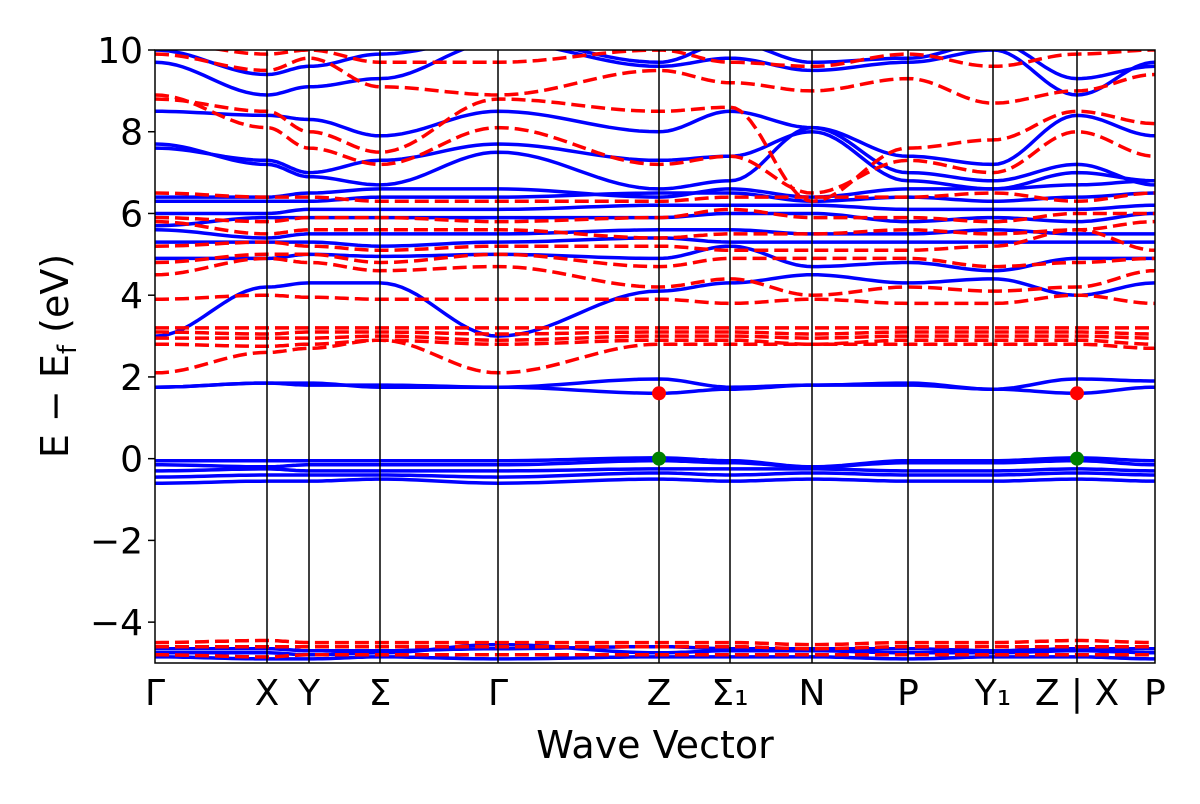 The height and width of the screenshot is (804, 1200). What do you see at coordinates (812, 693) in the screenshot?
I see `x-tick-label: N` at bounding box center [812, 693].